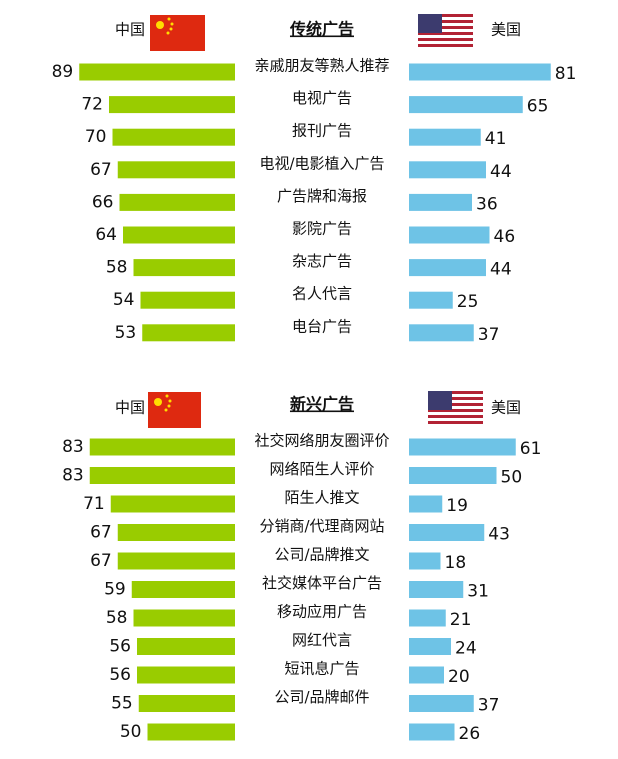 This screenshot has width=618, height=759. What do you see at coordinates (94, 504) in the screenshot?
I see `value-label: 71` at bounding box center [94, 504].